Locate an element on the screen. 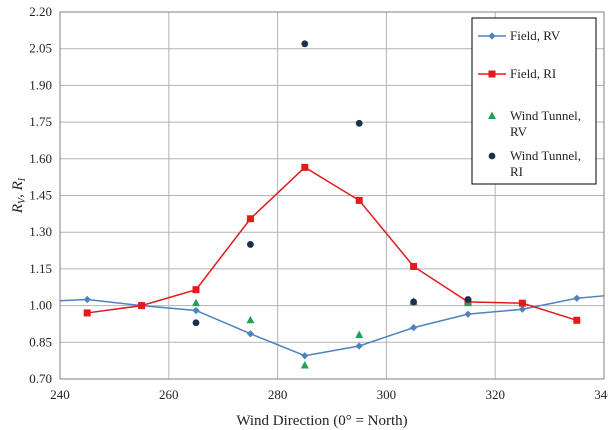 The image size is (608, 430). y-tick-label: 2.05 is located at coordinates (40, 48).